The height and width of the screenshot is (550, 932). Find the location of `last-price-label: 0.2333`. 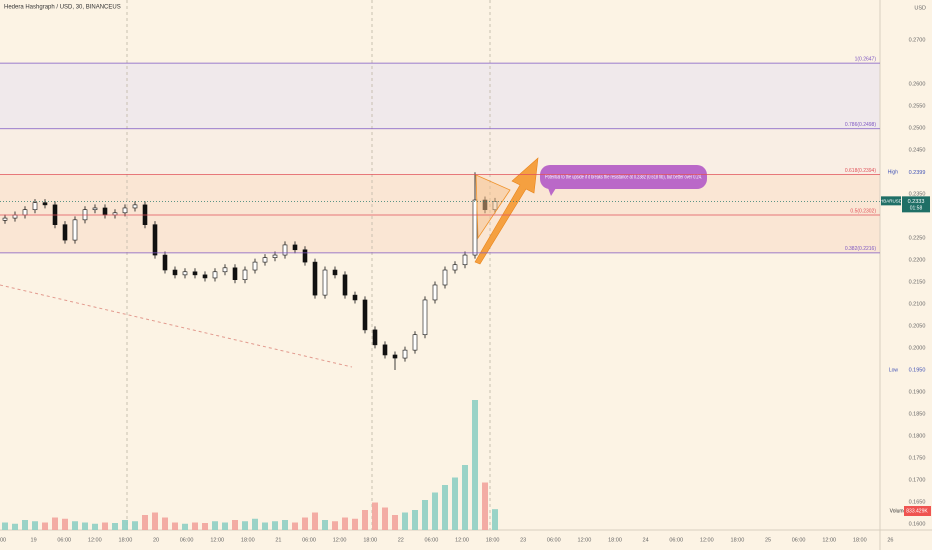

last-price-label: 0.2333 is located at coordinates (916, 202).